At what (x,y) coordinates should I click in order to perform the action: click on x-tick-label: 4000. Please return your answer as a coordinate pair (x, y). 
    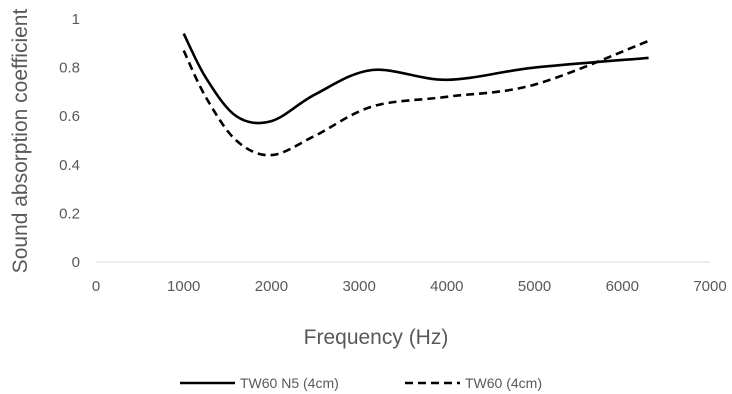
    Looking at the image, I should click on (446, 286).